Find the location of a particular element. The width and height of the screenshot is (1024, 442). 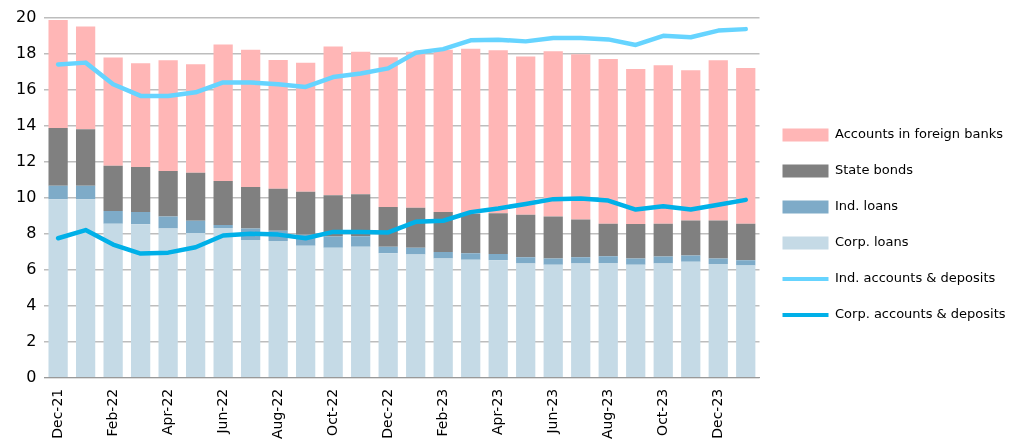

x-tick-label: Feb-22 is located at coordinates (111, 412).